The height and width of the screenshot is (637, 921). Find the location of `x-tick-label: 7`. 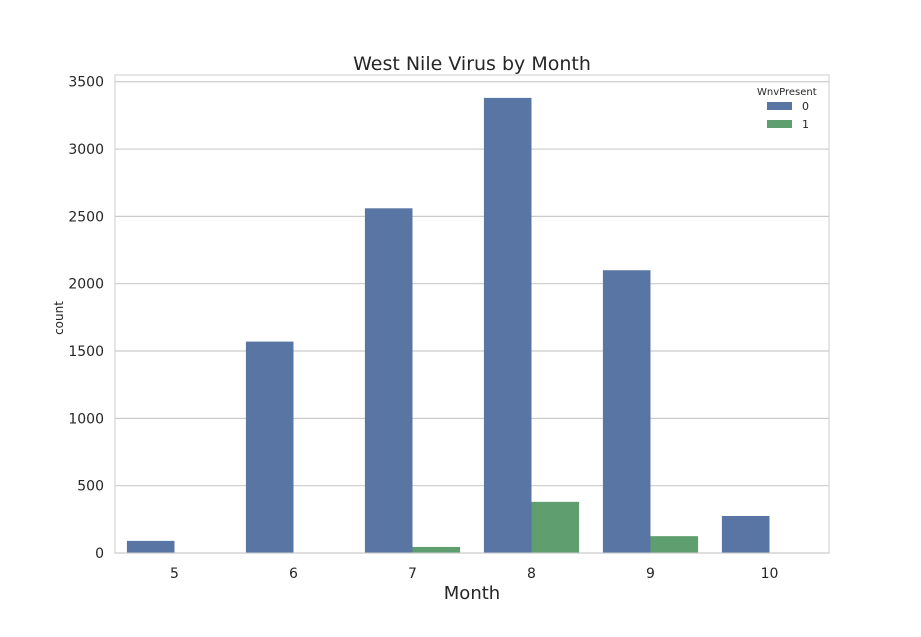

x-tick-label: 7 is located at coordinates (412, 574).